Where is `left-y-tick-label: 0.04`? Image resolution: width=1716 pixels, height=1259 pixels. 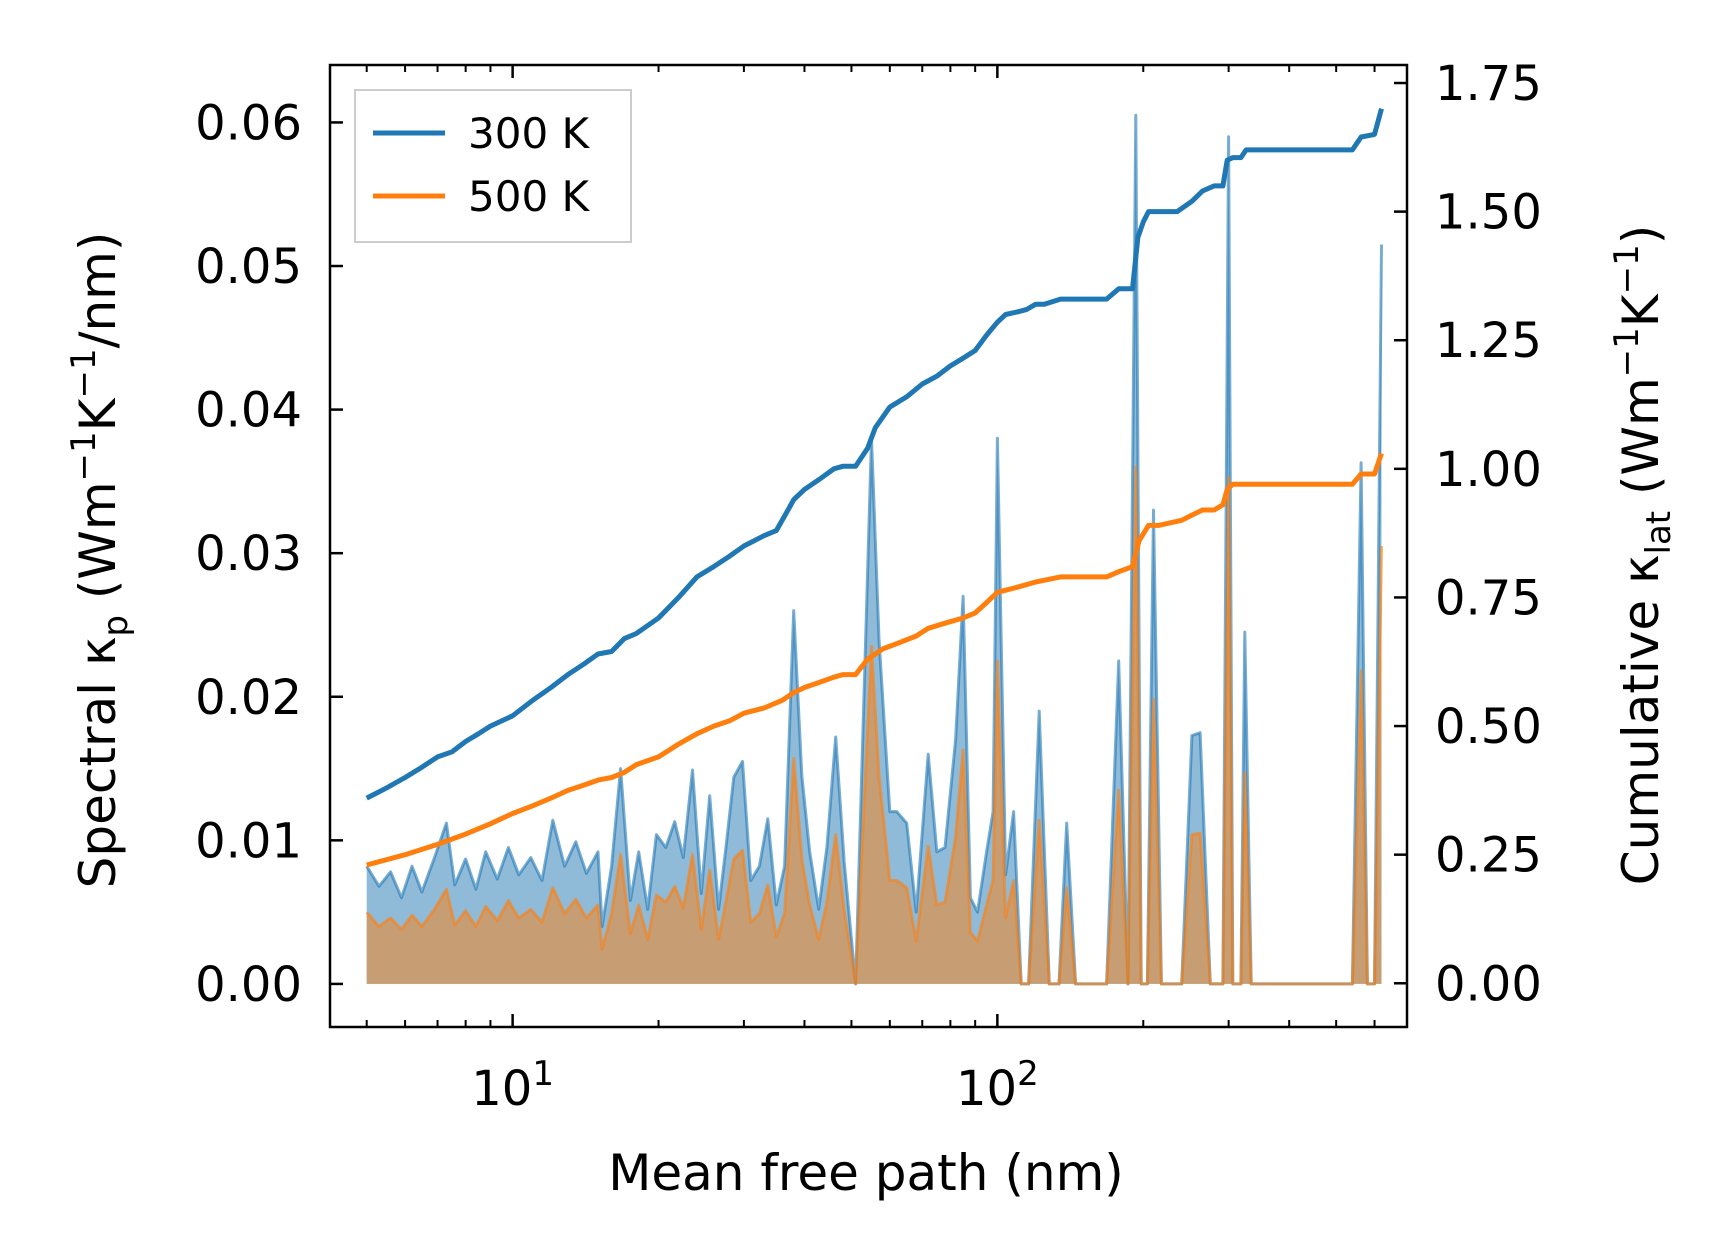 left-y-tick-label: 0.04 is located at coordinates (248, 411).